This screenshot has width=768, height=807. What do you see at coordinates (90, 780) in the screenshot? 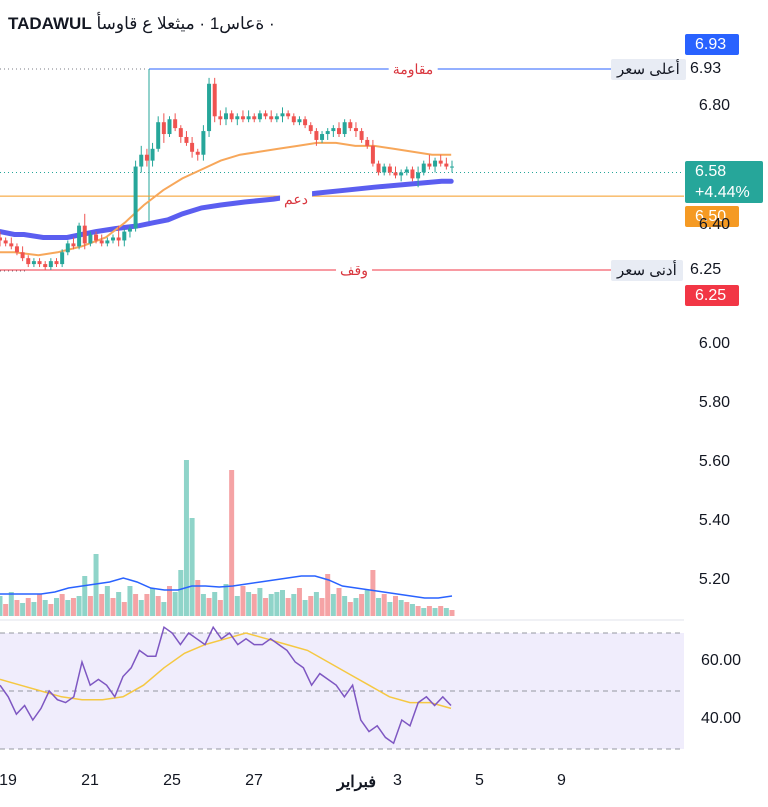
I see `time-tick-label: 21` at bounding box center [90, 780].